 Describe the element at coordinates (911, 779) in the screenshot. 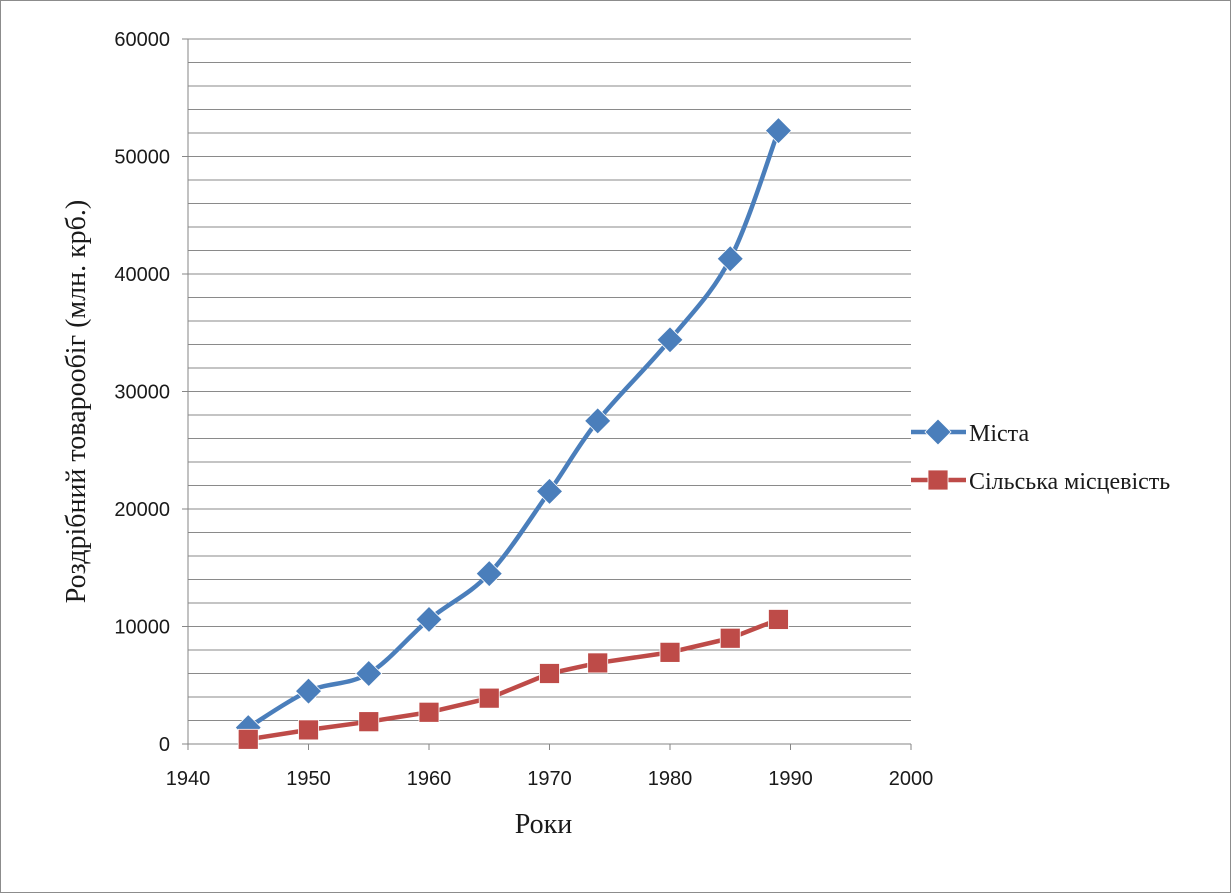

I see `x-tick-label: 2000` at that location.